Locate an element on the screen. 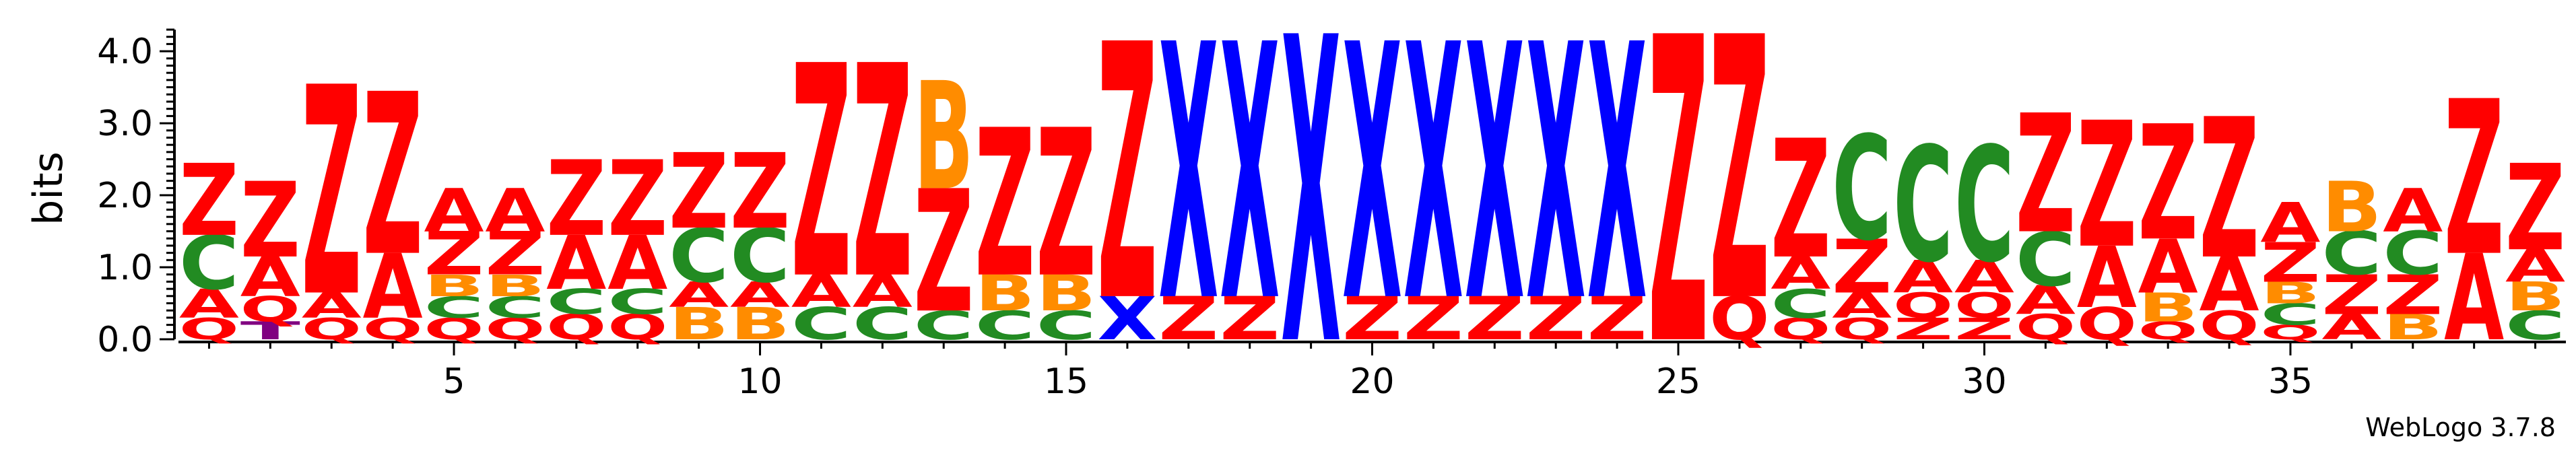 Image resolution: width=2576 pixels, height=449 pixels. logo-stack: XZ is located at coordinates (1127, 190).